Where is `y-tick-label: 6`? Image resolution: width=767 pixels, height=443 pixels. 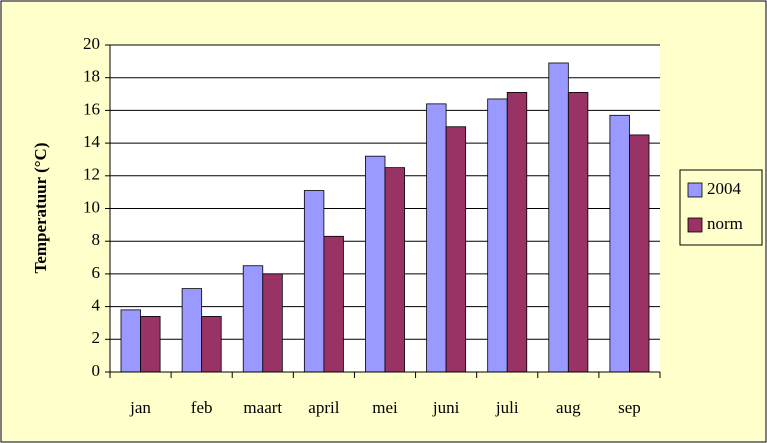 y-tick-label: 6 is located at coordinates (96, 272).